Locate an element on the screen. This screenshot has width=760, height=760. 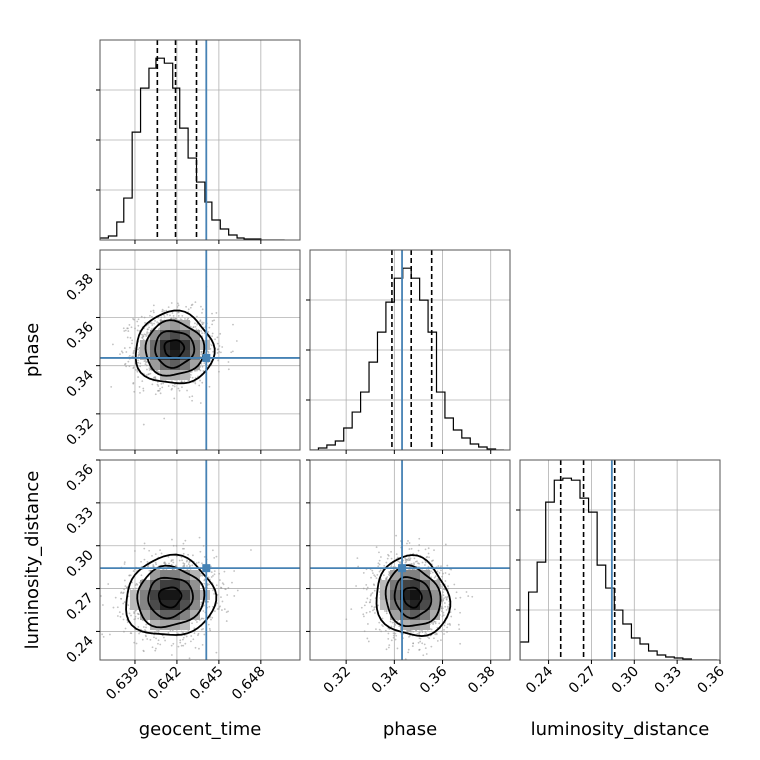
contours is located at coordinates (171, 594).